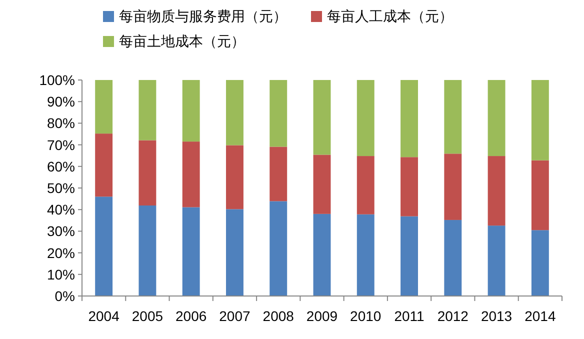  Describe the element at coordinates (390, 16) in the screenshot. I see `legend-label: 每亩人工成本（元）` at that location.